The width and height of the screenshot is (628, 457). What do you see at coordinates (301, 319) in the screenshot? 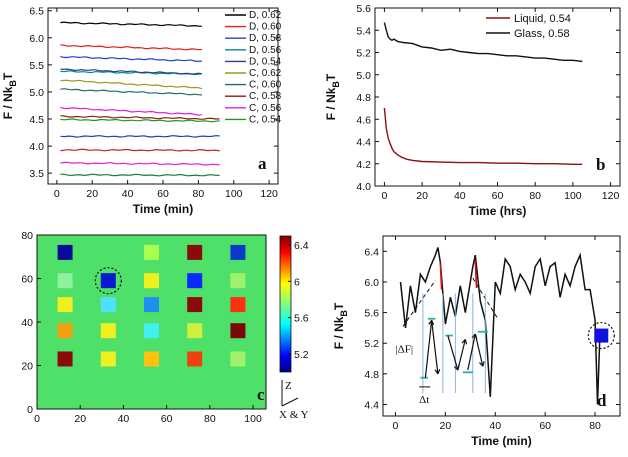
I see `colorbar-tick-label: 5.6` at bounding box center [301, 319].